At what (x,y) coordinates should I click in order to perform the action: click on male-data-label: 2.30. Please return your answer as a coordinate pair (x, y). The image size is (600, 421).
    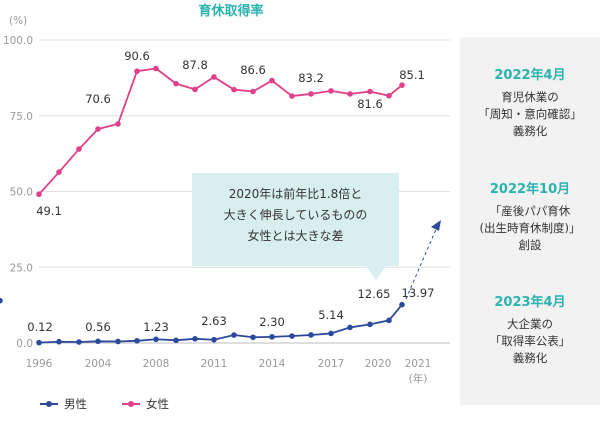
    Looking at the image, I should click on (272, 322).